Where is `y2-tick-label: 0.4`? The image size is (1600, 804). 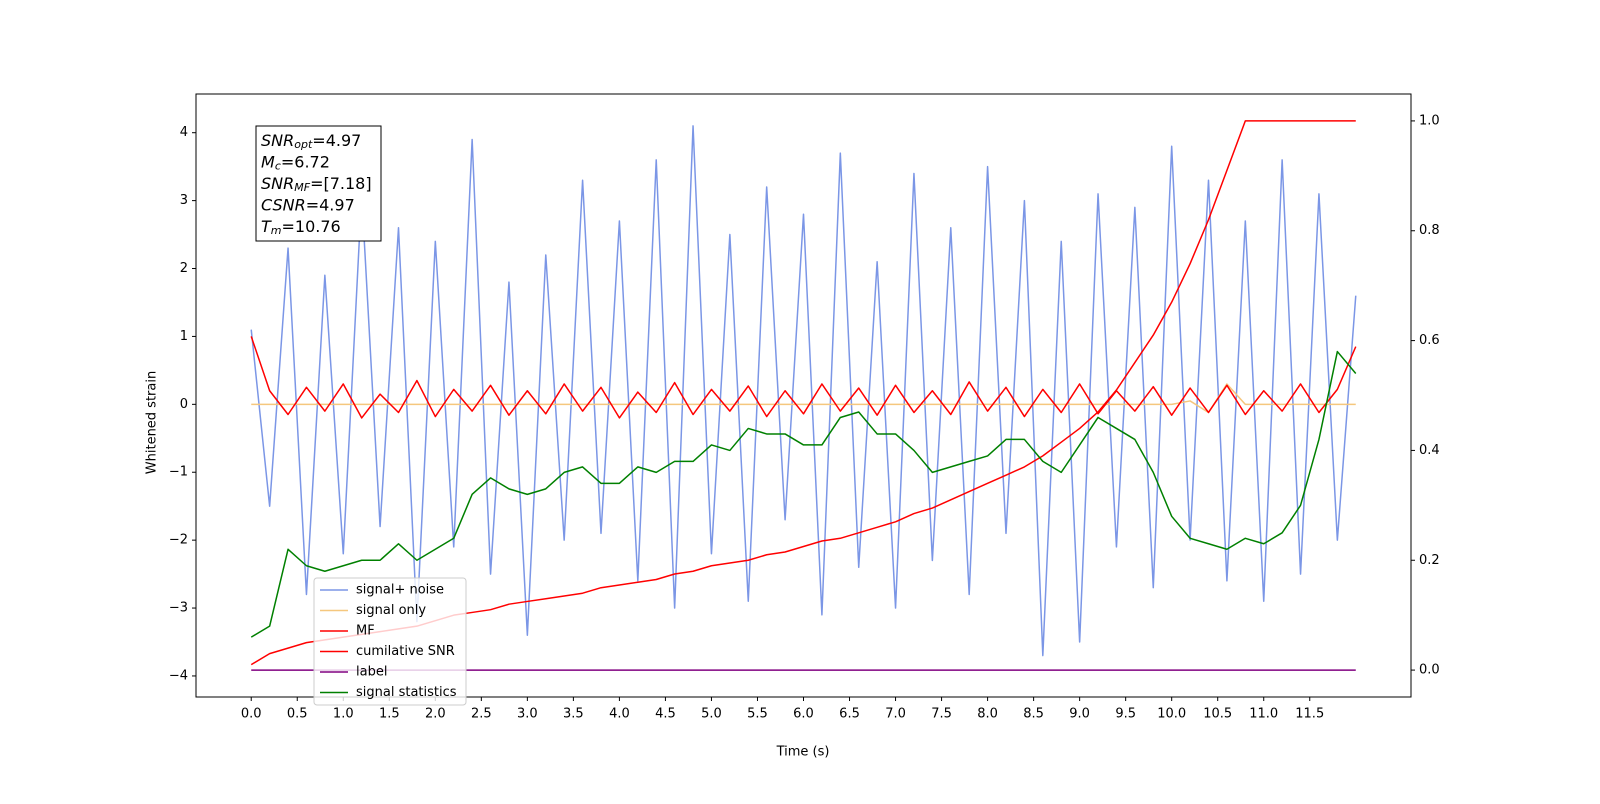 y2-tick-label: 0.4 is located at coordinates (1429, 450).